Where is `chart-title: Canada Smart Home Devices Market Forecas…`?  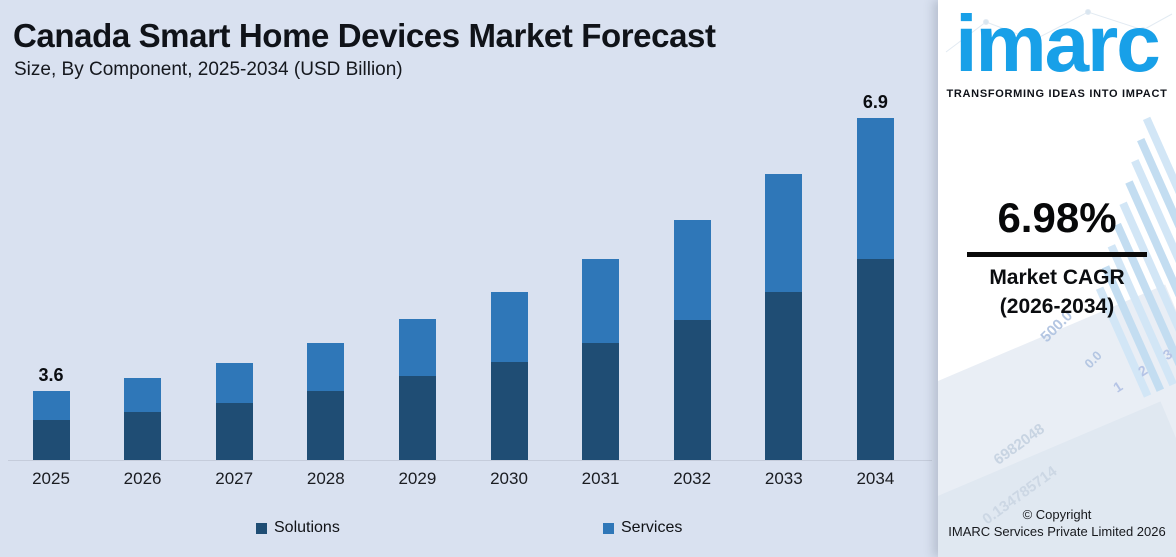
chart-title: Canada Smart Home Devices Market Forecas… is located at coordinates (364, 35).